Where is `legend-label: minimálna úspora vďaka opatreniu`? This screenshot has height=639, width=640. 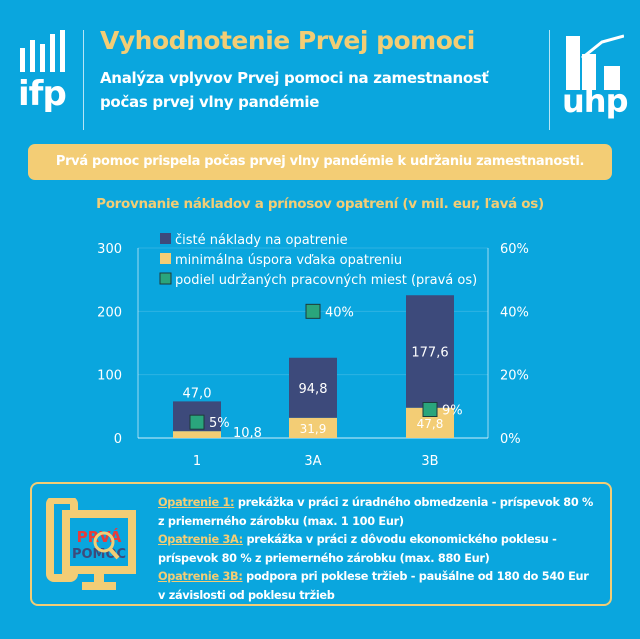 legend-label: minimálna úspora vďaka opatreniu is located at coordinates (288, 260).